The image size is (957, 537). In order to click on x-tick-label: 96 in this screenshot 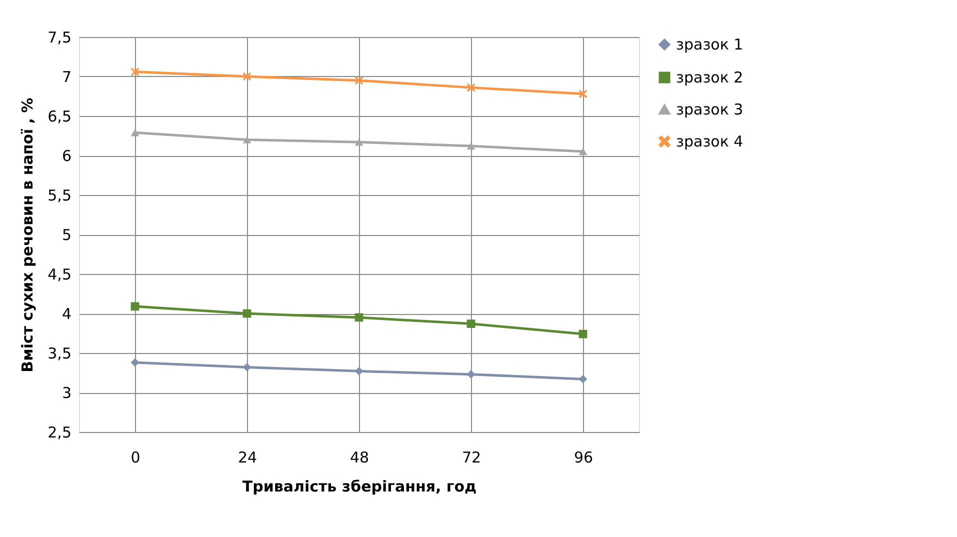, I will do `click(584, 457)`.